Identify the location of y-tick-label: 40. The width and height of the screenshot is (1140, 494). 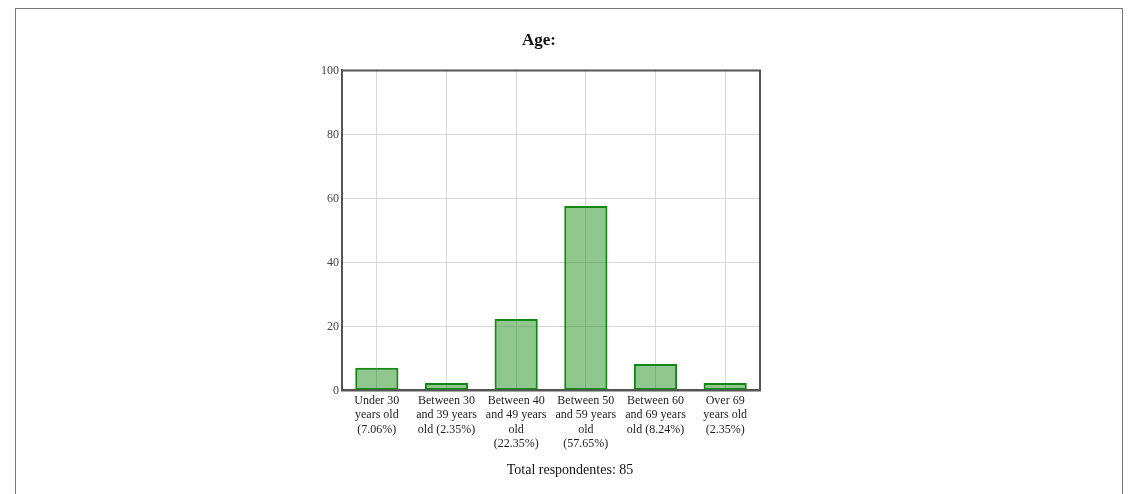
(333, 261).